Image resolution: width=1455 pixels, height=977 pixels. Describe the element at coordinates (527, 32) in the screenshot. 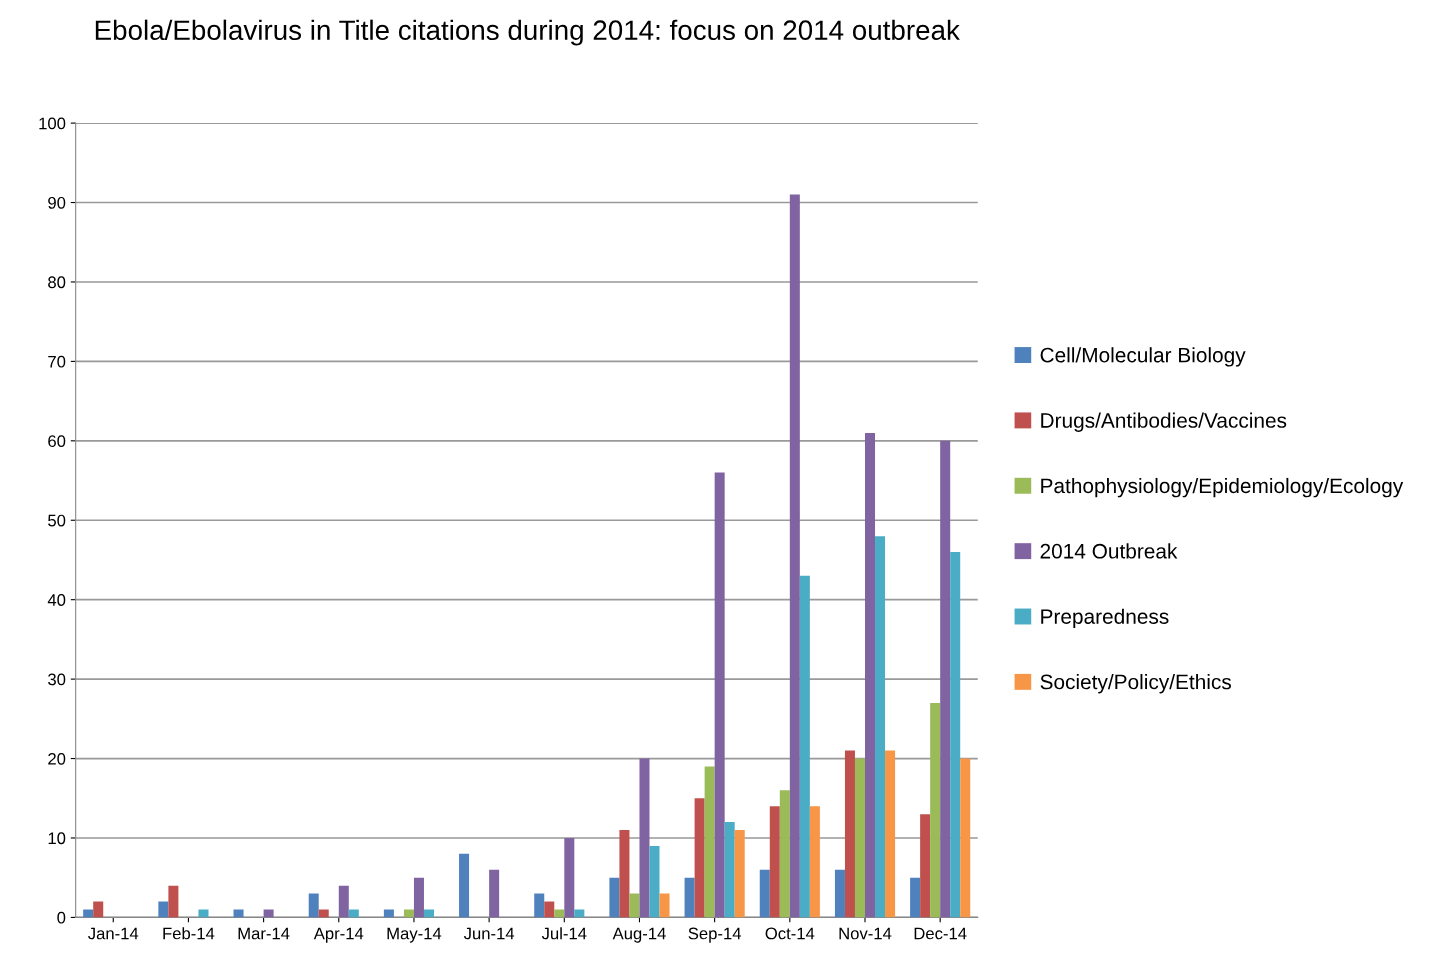

I see `chart-title: Ebola/Ebolavirus in Title citations during 2014: focus on 2014 outbreak` at that location.